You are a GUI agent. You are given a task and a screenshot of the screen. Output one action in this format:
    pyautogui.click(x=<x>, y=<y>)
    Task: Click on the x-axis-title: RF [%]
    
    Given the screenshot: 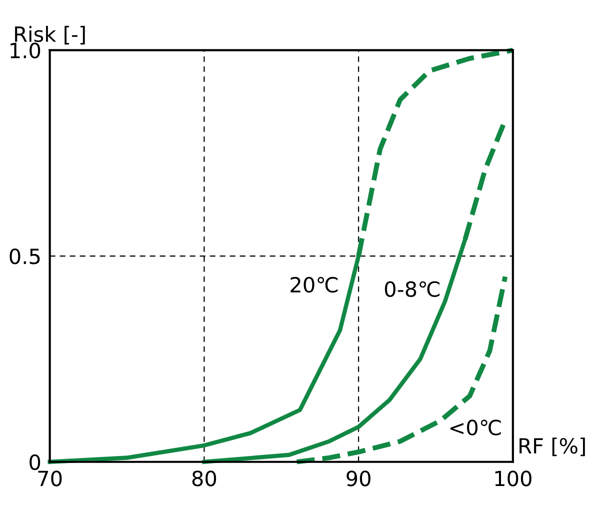 What is the action you would take?
    pyautogui.click(x=552, y=447)
    